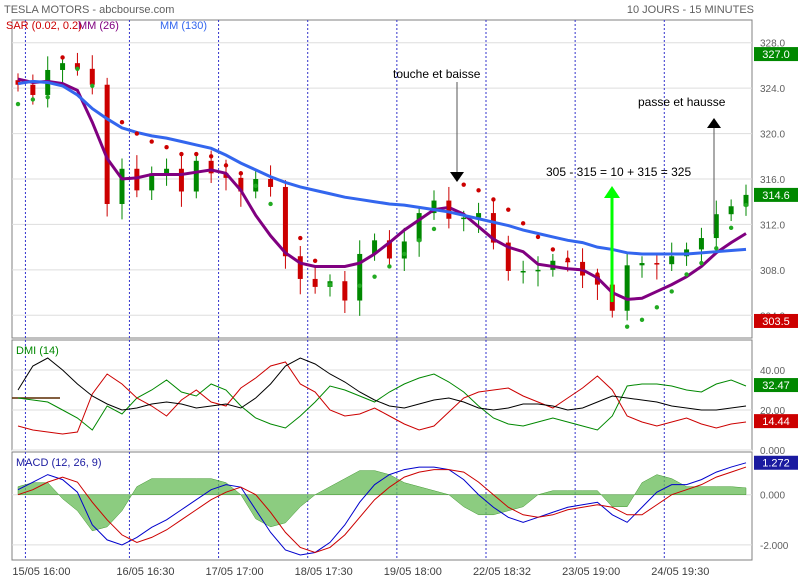 This screenshot has width=800, height=580. Describe the element at coordinates (776, 385) in the screenshot. I see `value-badge: 32.47` at that location.